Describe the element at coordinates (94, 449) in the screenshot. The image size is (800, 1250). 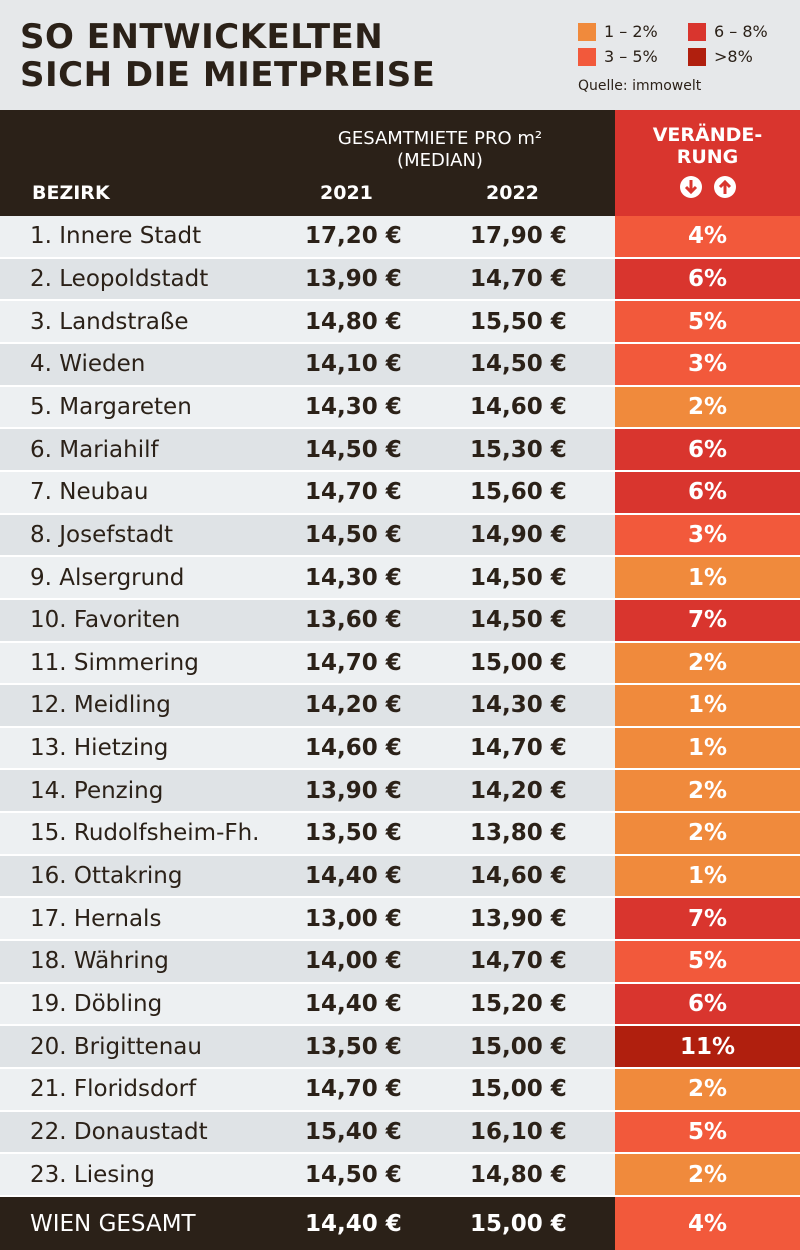
I see `district: 6. Mariahilf` at that location.